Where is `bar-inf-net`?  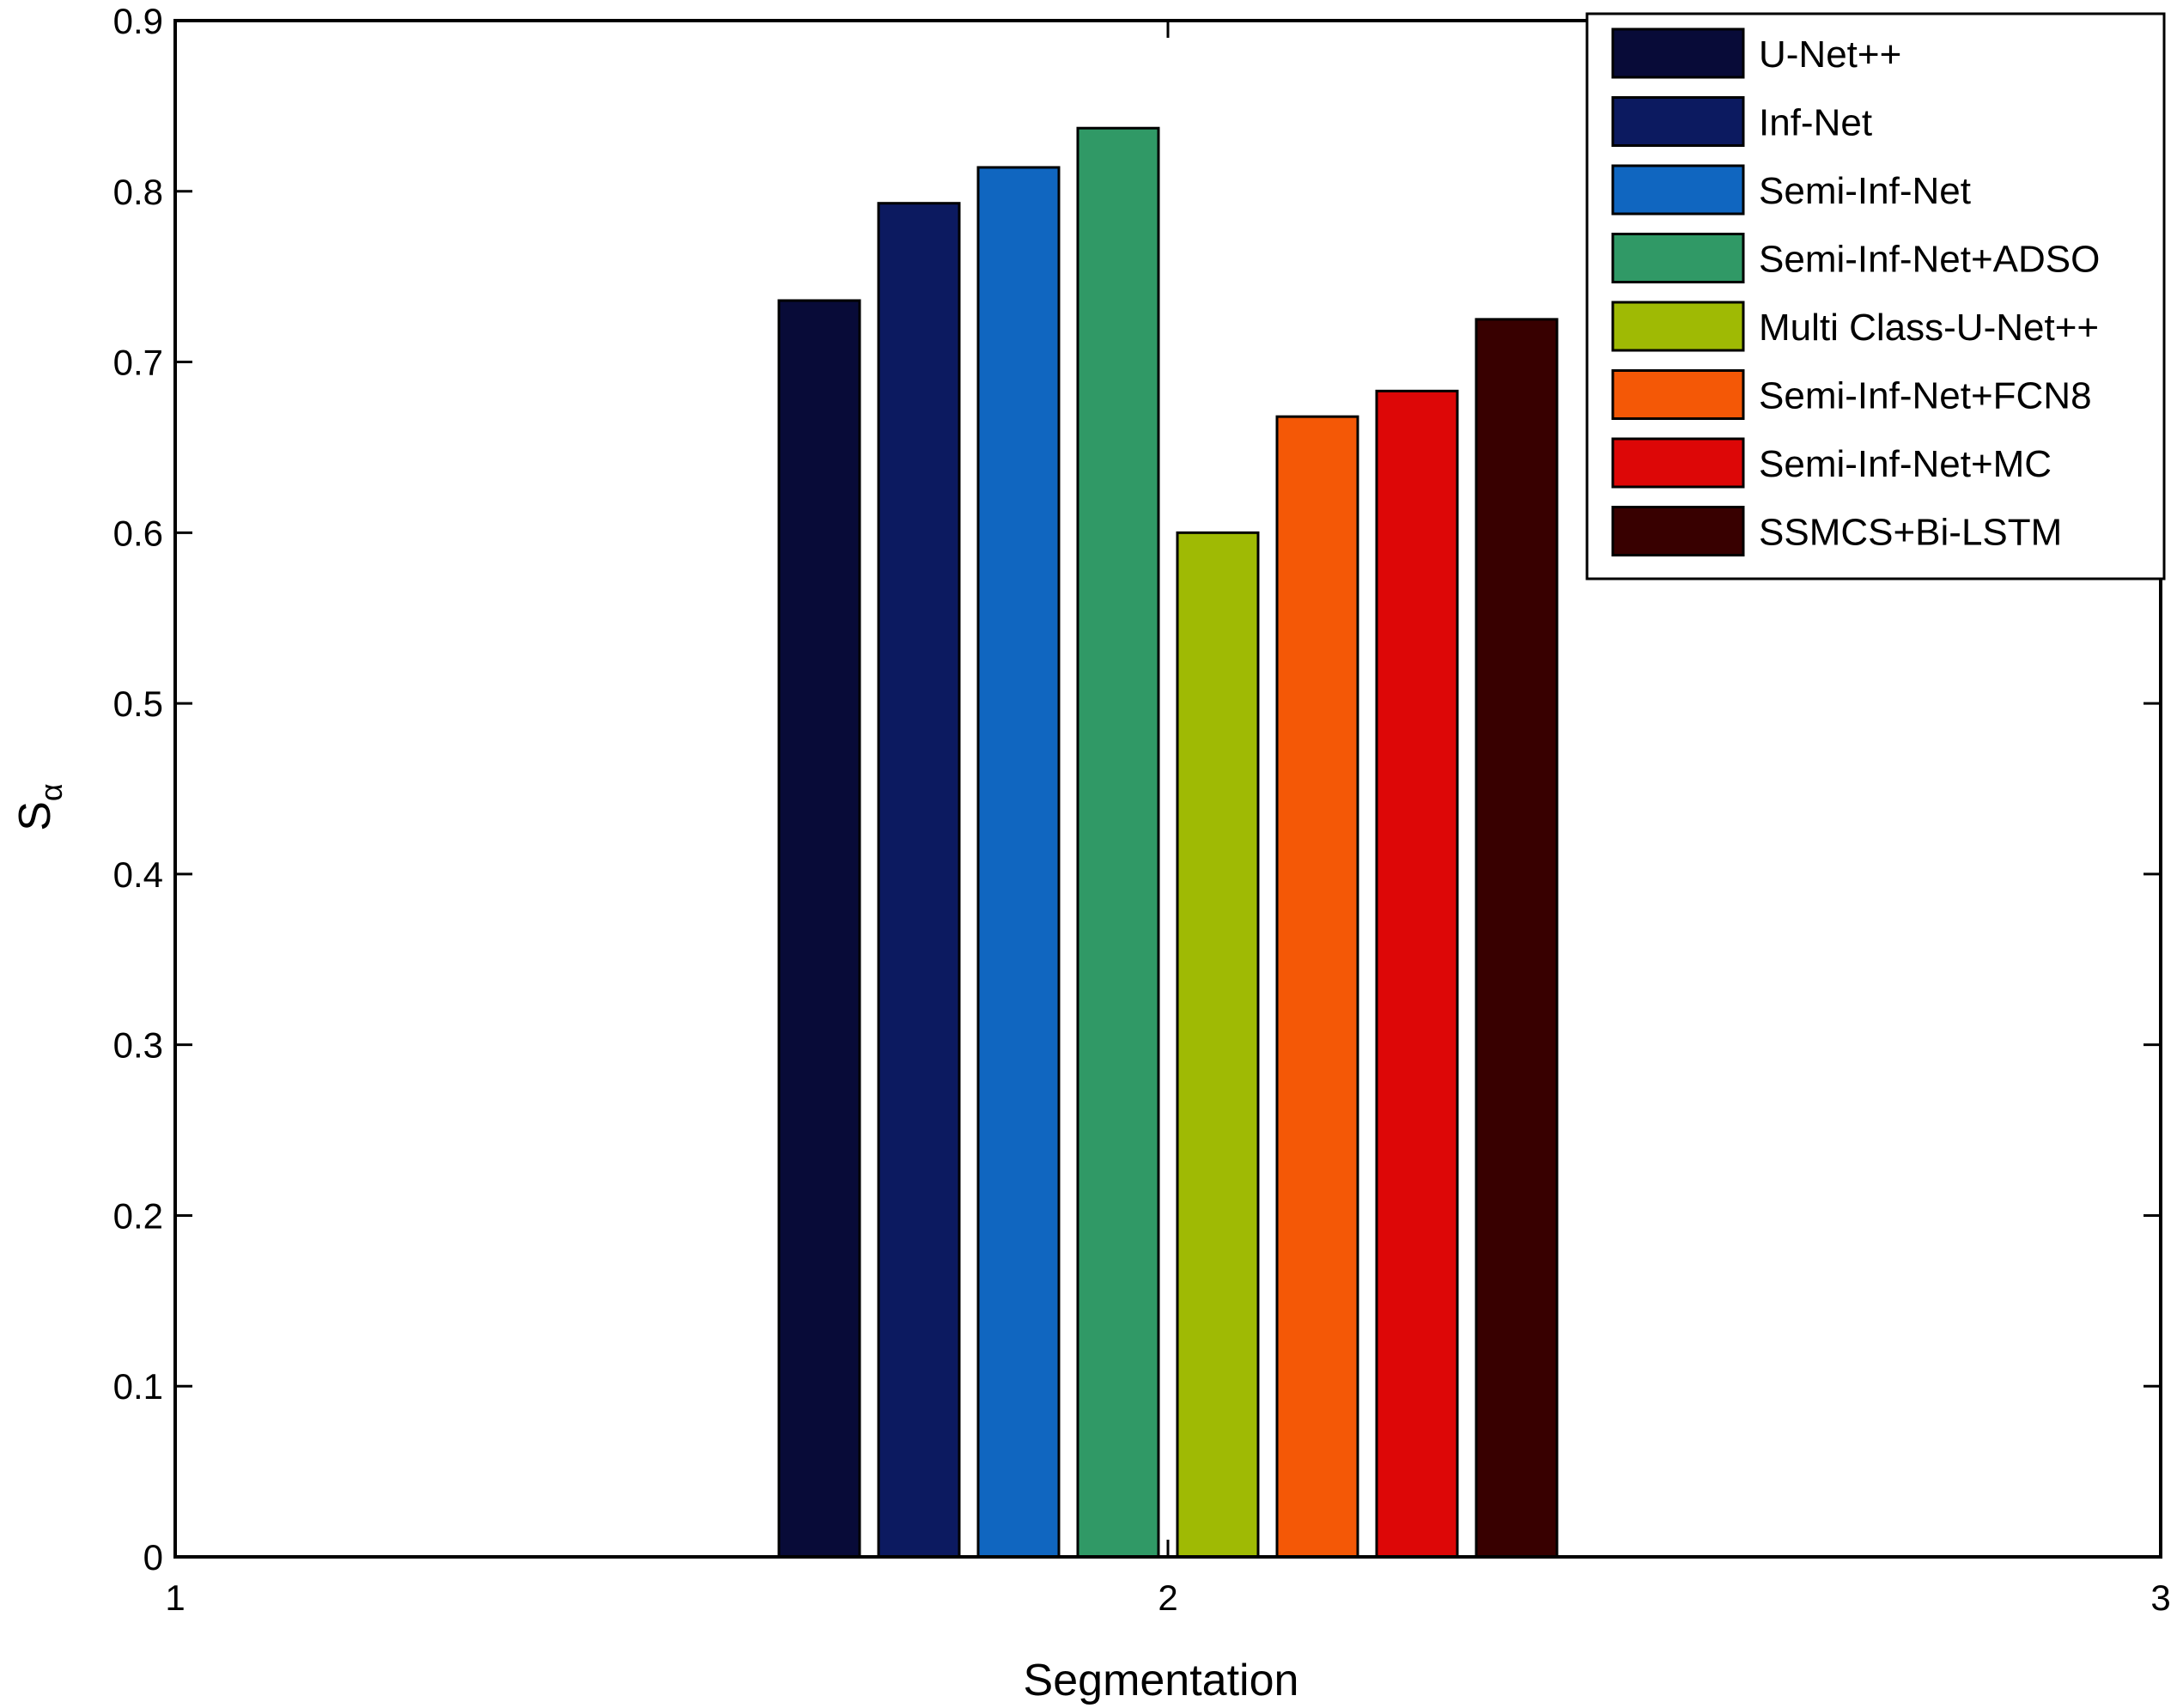
bar-inf-net is located at coordinates (919, 880).